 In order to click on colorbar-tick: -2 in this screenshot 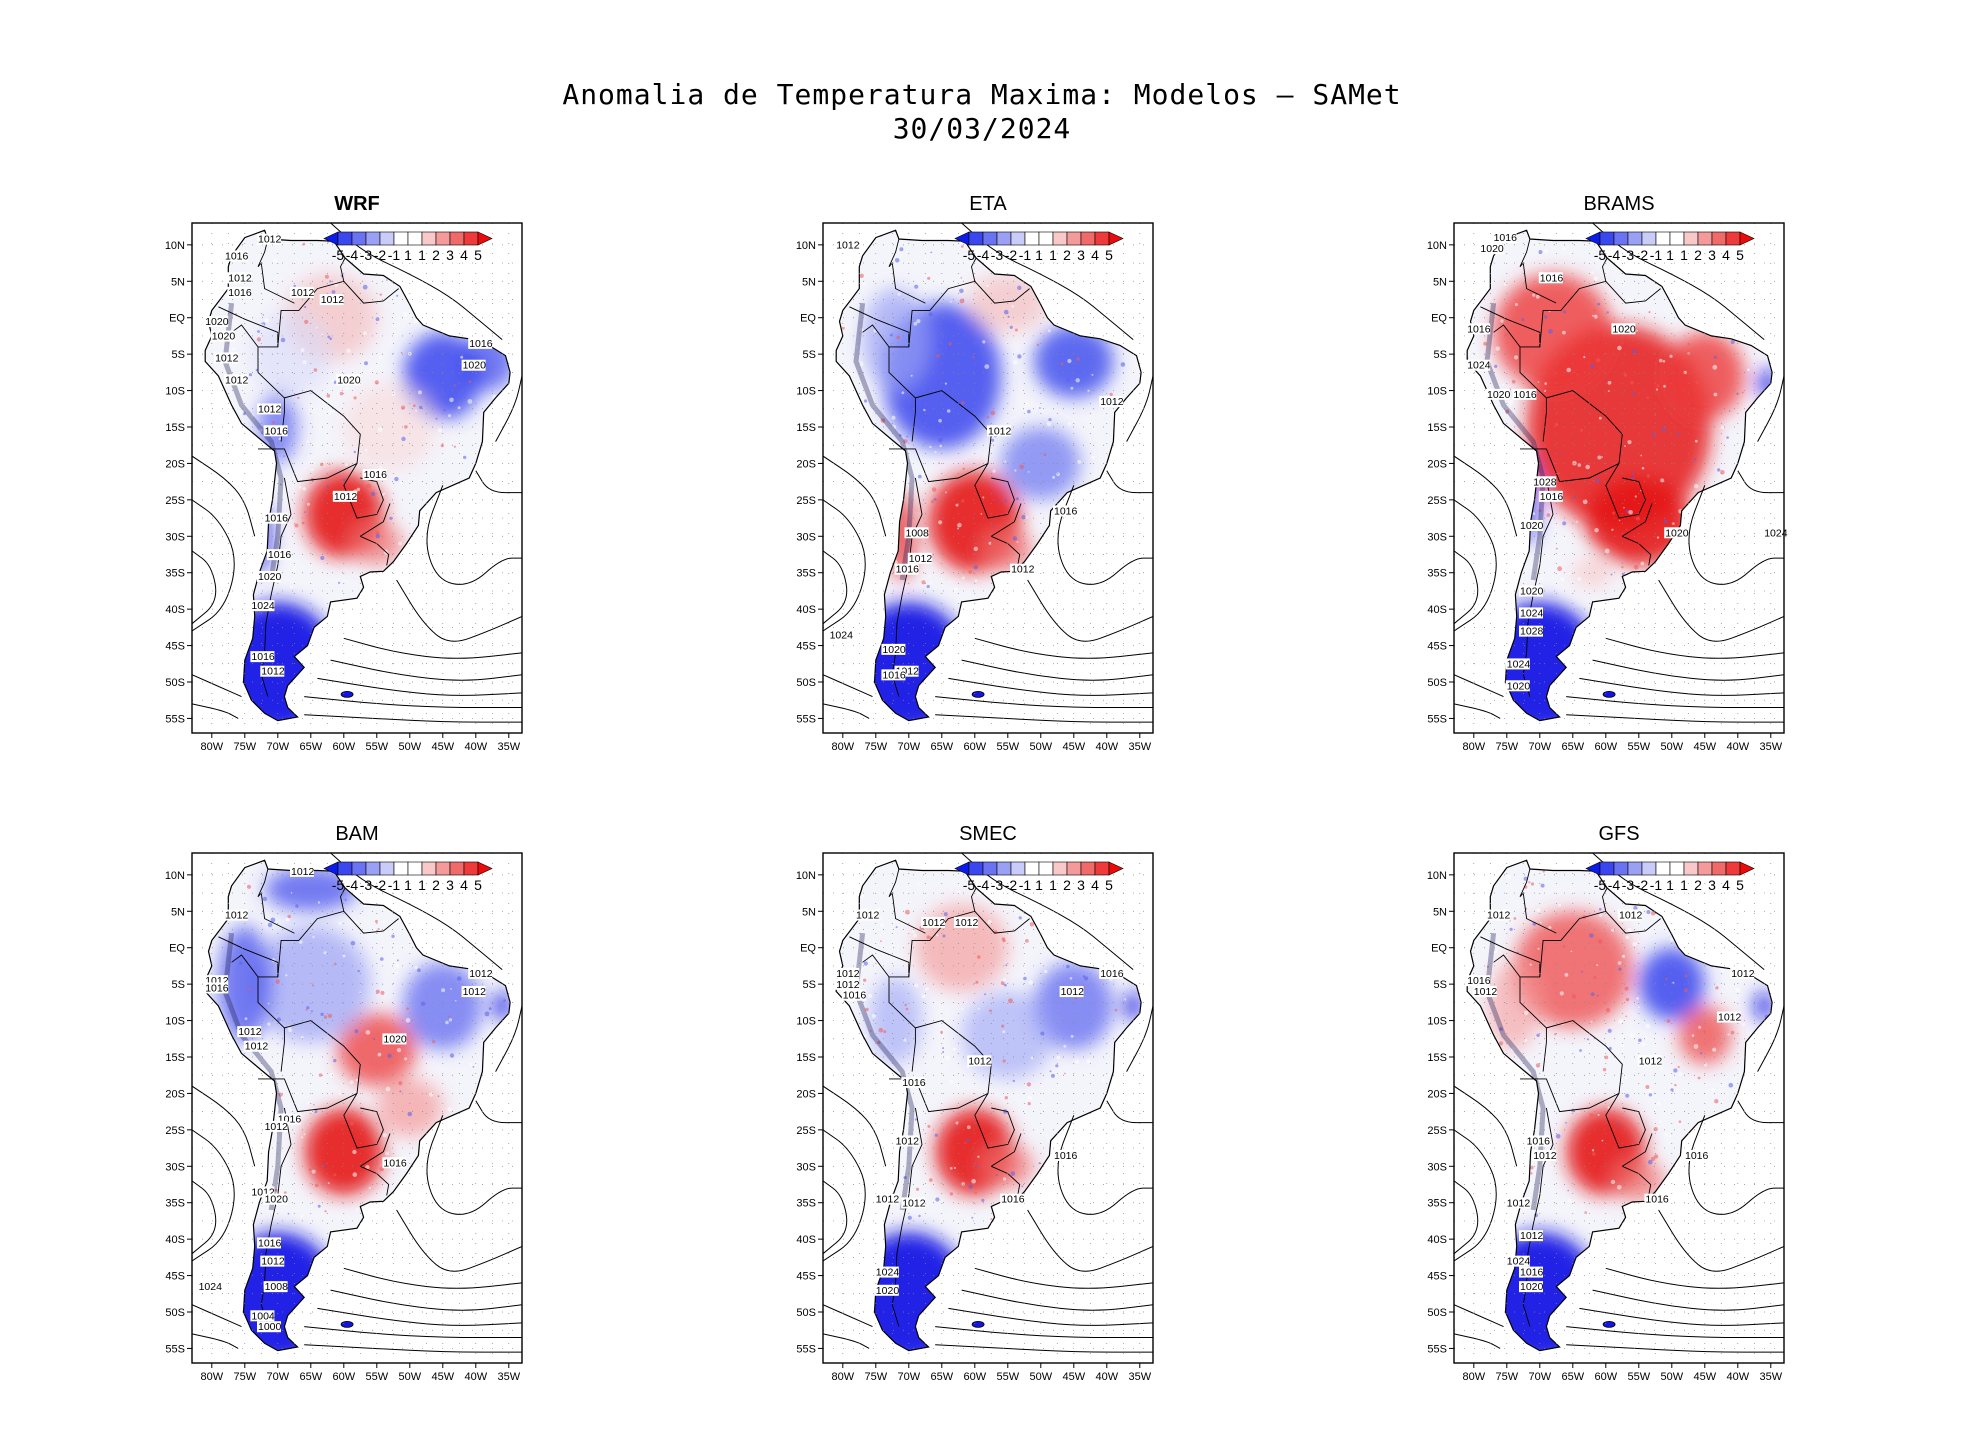, I will do `click(380, 255)`.